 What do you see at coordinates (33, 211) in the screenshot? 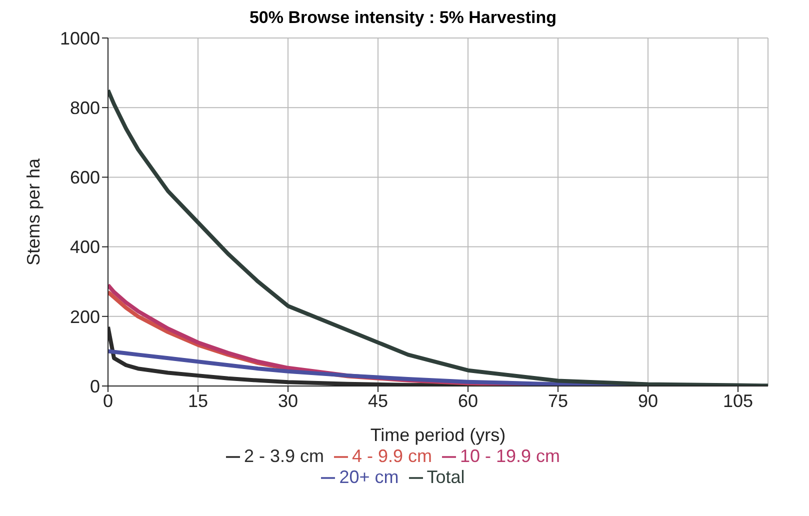
I see `y-axis-title: Stems per ha` at bounding box center [33, 211].